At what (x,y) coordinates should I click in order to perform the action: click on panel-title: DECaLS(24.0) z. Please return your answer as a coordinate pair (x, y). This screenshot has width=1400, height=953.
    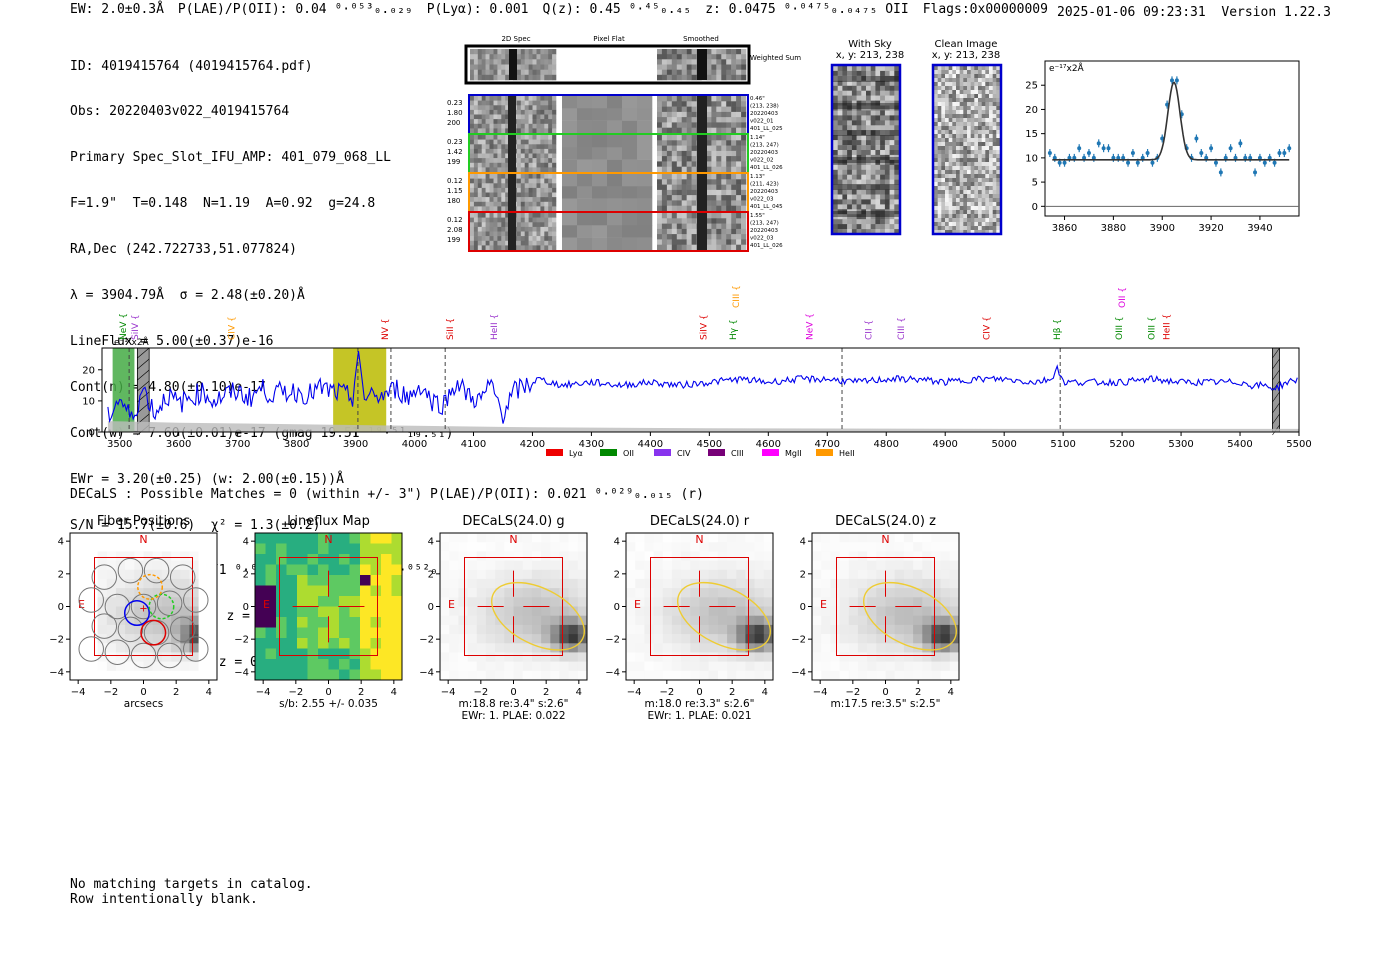
    Looking at the image, I should click on (885, 521).